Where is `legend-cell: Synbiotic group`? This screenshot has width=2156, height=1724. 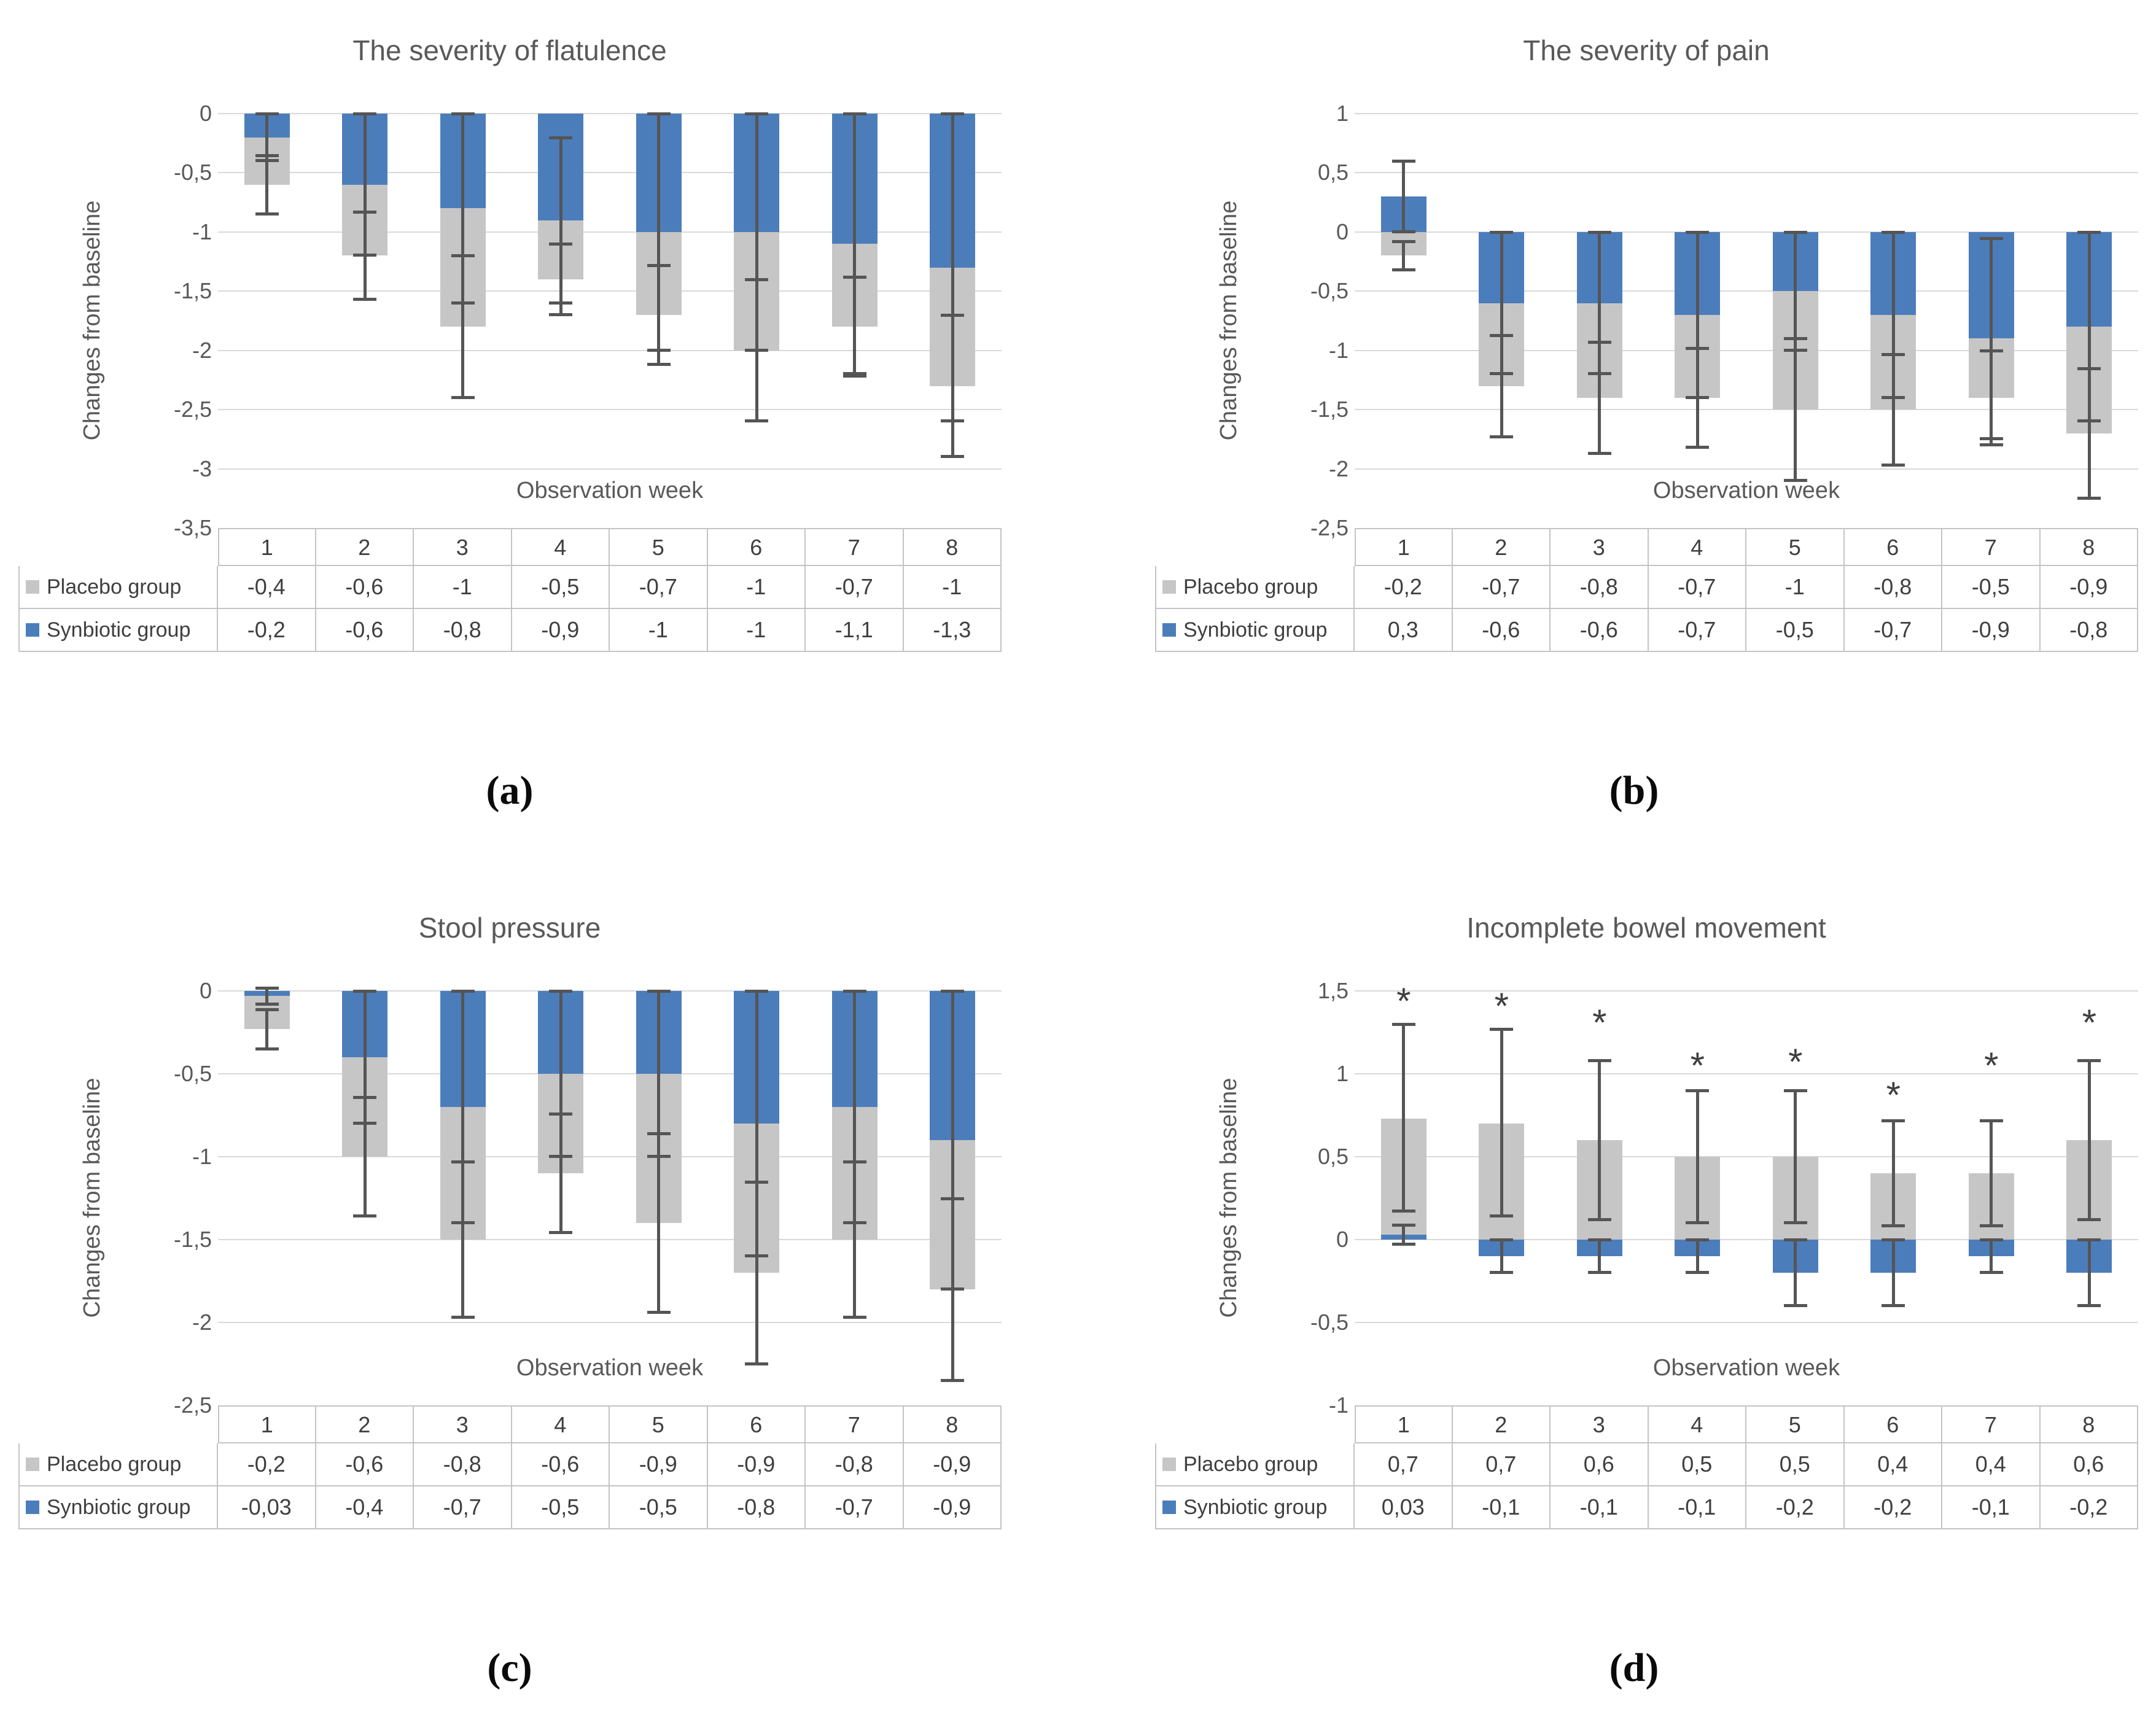
legend-cell: Synbiotic group is located at coordinates (1255, 1507).